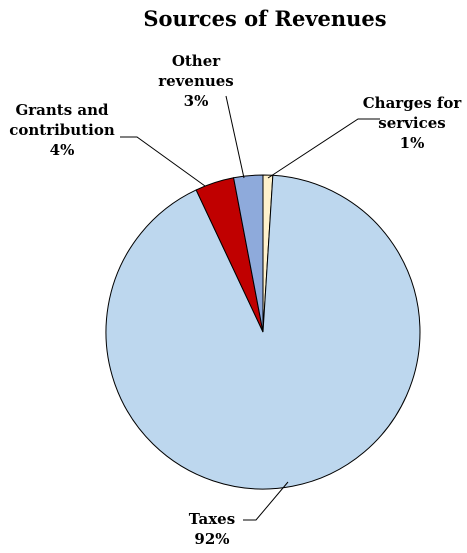  I want to click on slice-label-3: Other revenues 3%, so click(196, 81).